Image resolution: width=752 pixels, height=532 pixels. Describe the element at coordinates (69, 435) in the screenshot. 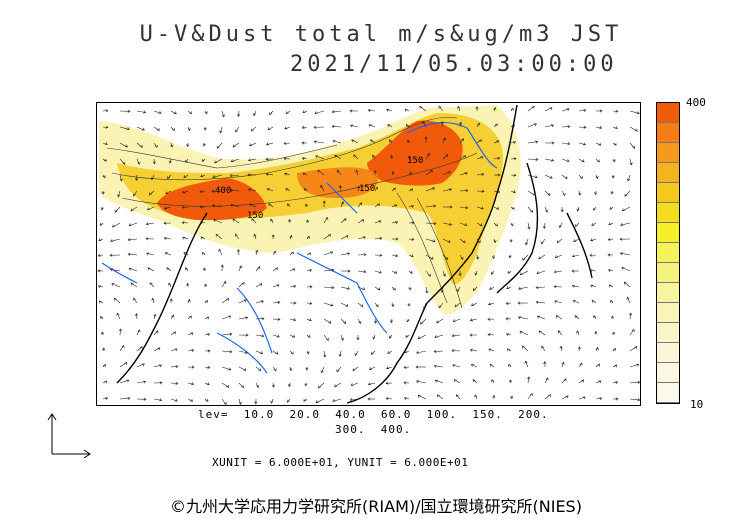

I see `axis-indicator-icon` at that location.